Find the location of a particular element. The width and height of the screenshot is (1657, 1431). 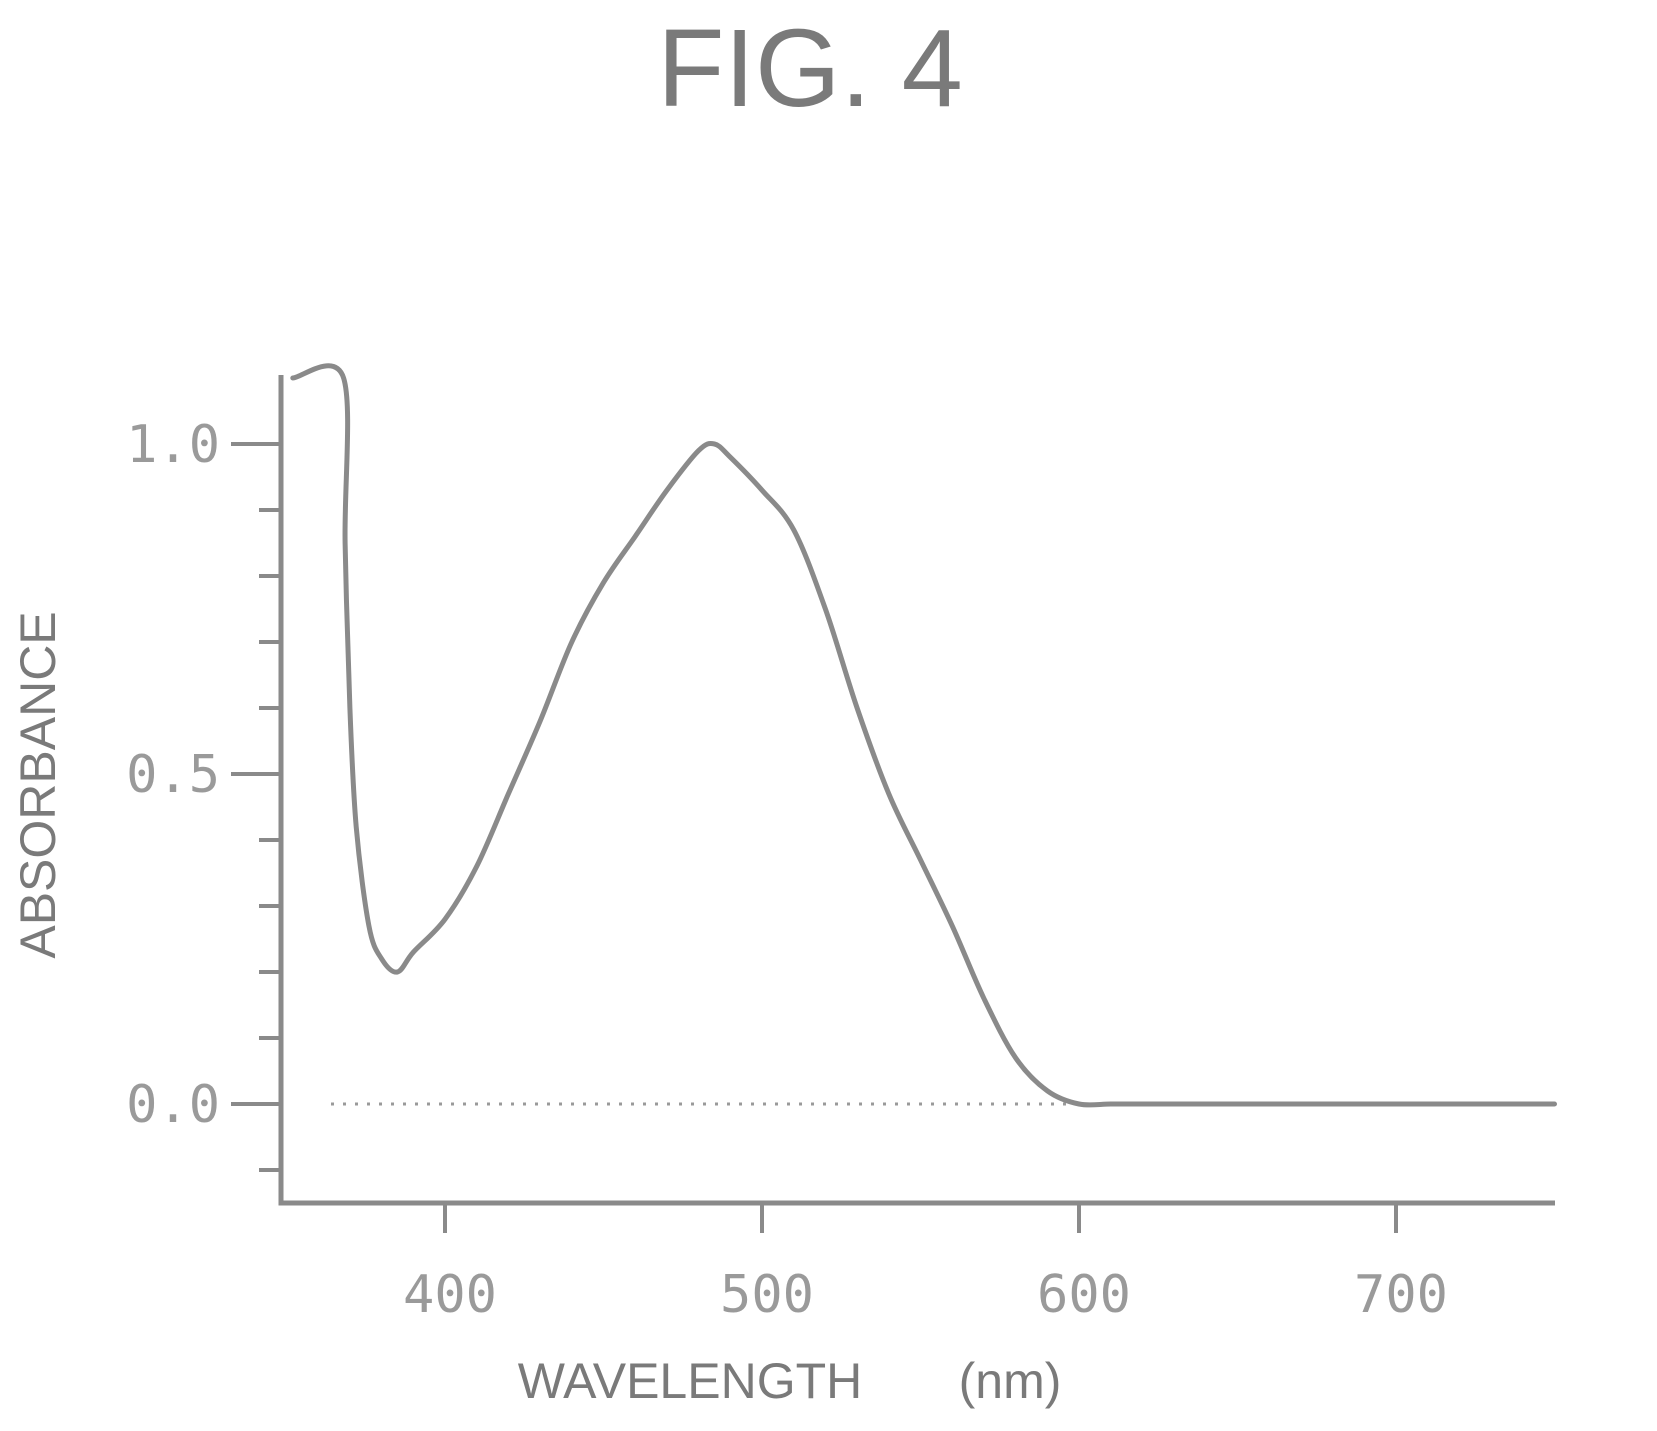

figure-title: FIG. 4 is located at coordinates (810, 68).